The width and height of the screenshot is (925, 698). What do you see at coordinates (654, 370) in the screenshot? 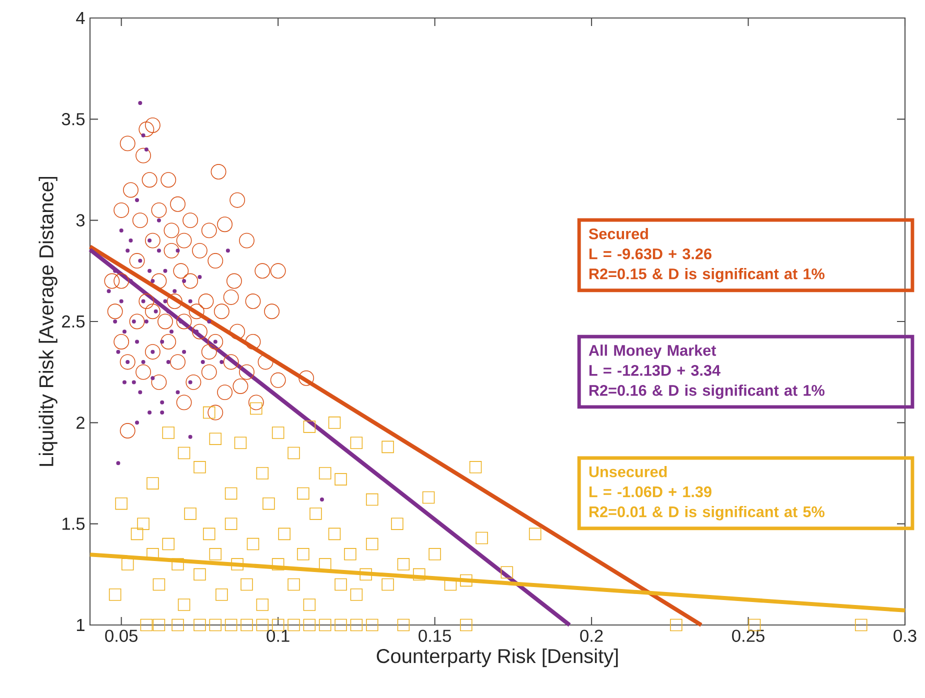
I see `annotation: L = -12.13D + 3.34` at bounding box center [654, 370].